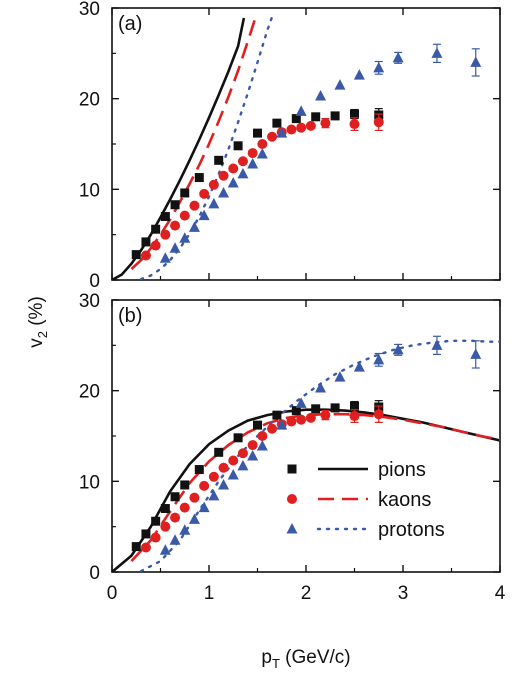 The height and width of the screenshot is (675, 518). What do you see at coordinates (112, 593) in the screenshot?
I see `x-tick-label: 0` at bounding box center [112, 593].